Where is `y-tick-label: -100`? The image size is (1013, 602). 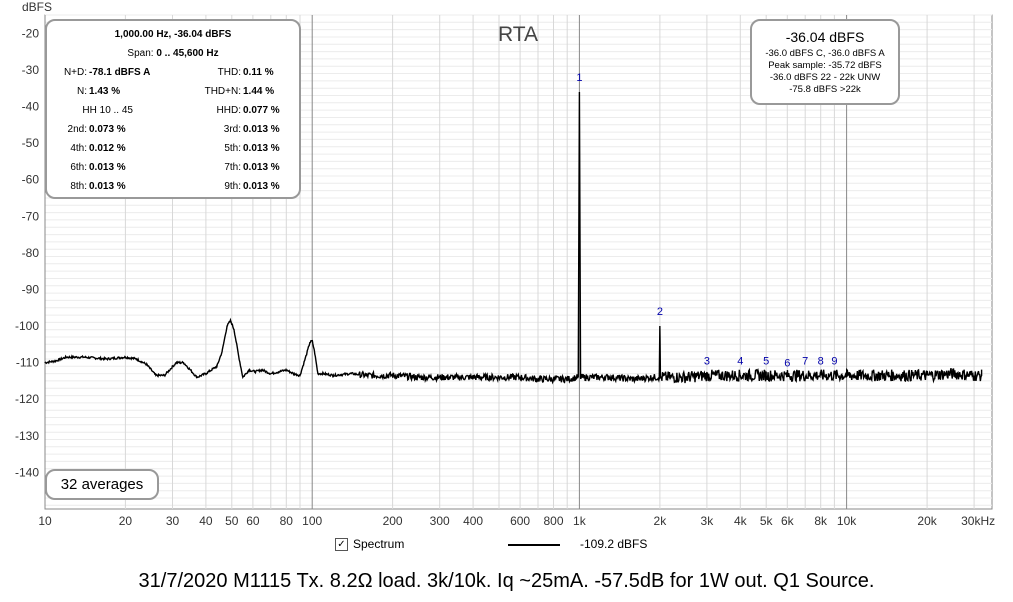
y-tick-label: -100 is located at coordinates (27, 326).